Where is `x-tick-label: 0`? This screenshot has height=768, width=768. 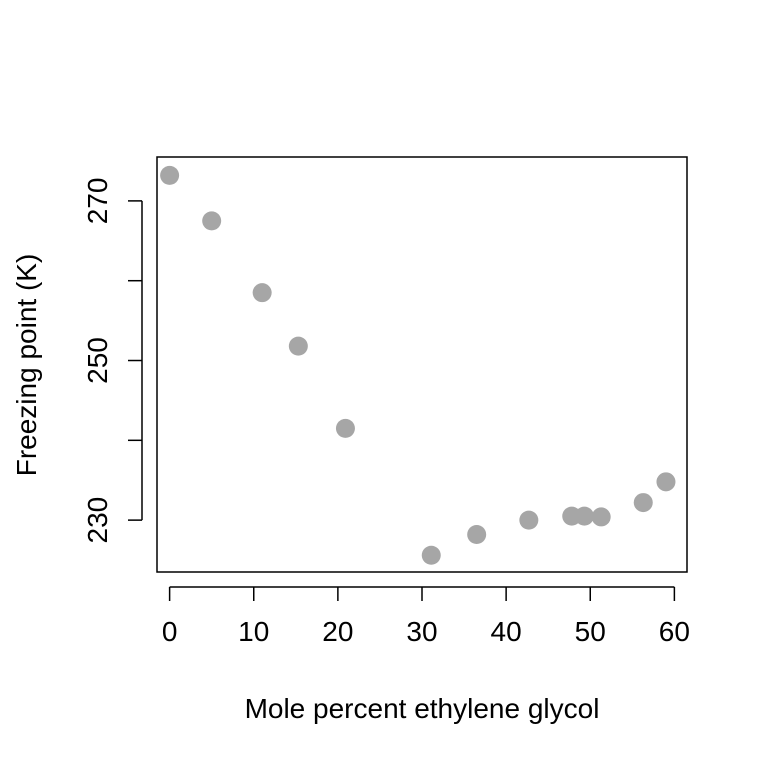
x-tick-label: 0 is located at coordinates (170, 631).